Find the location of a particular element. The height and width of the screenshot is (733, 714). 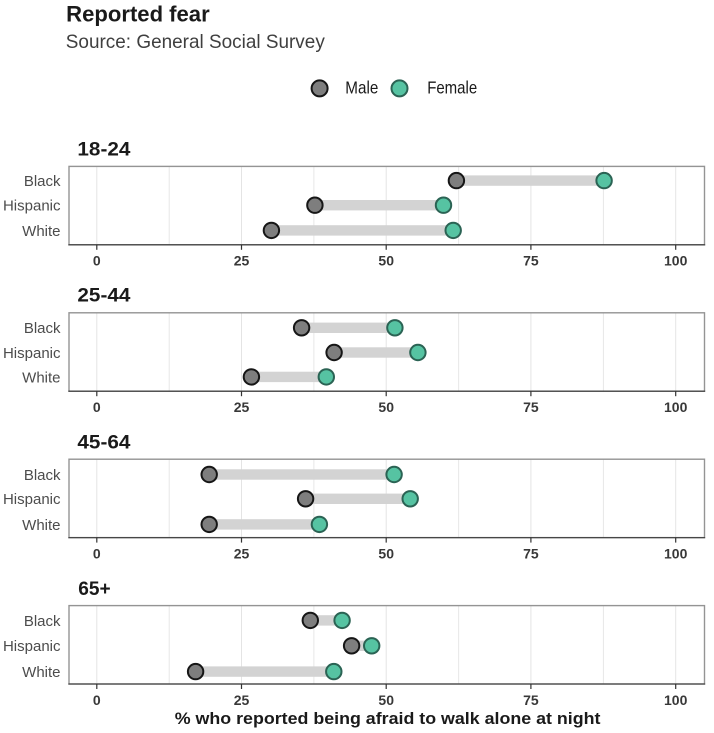

svg-text: Male is located at coordinates (361, 87).